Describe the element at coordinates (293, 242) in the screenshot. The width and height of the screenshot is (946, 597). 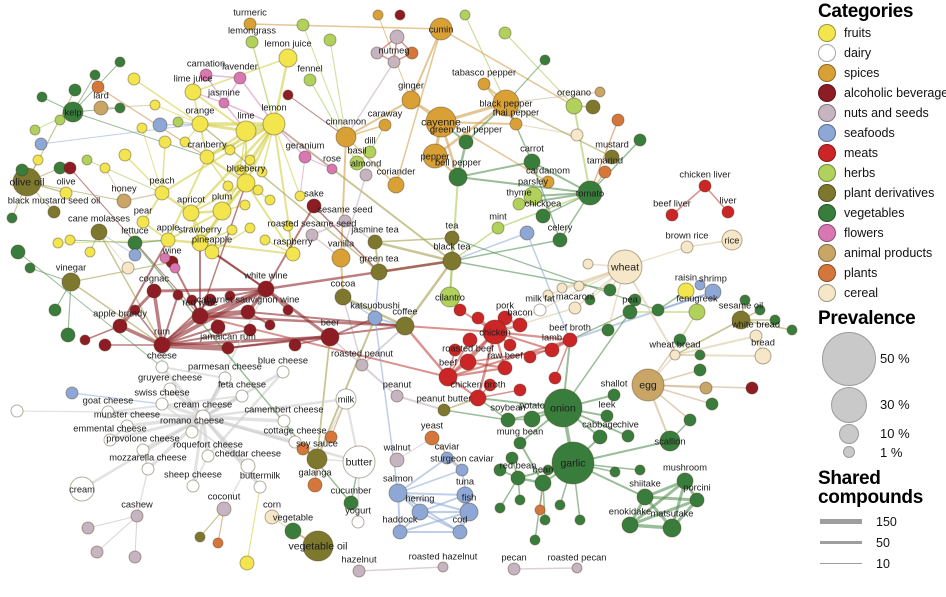
I see `node-label-raspberry: raspberry` at that location.